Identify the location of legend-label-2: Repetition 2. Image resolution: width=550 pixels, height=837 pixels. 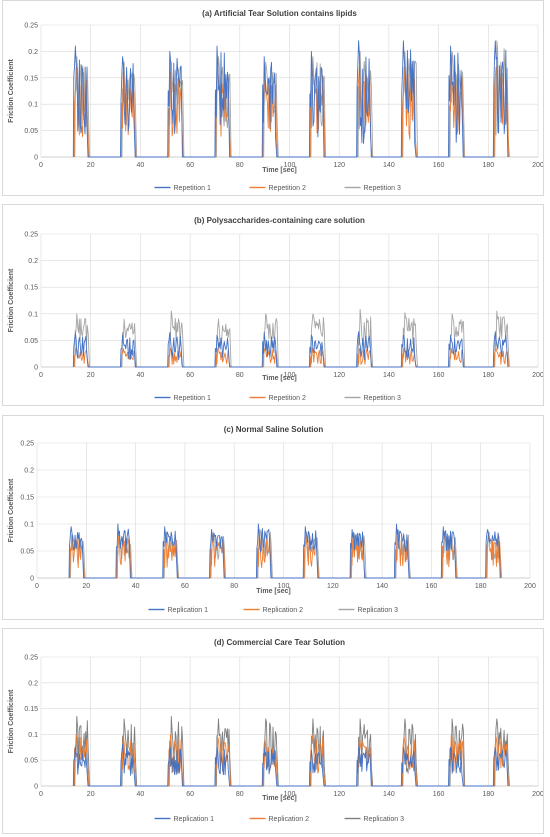
(287, 188).